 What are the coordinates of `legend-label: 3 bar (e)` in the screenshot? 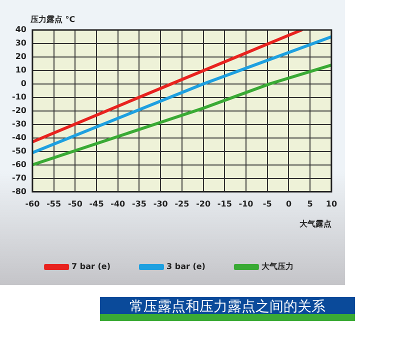 It's located at (186, 267).